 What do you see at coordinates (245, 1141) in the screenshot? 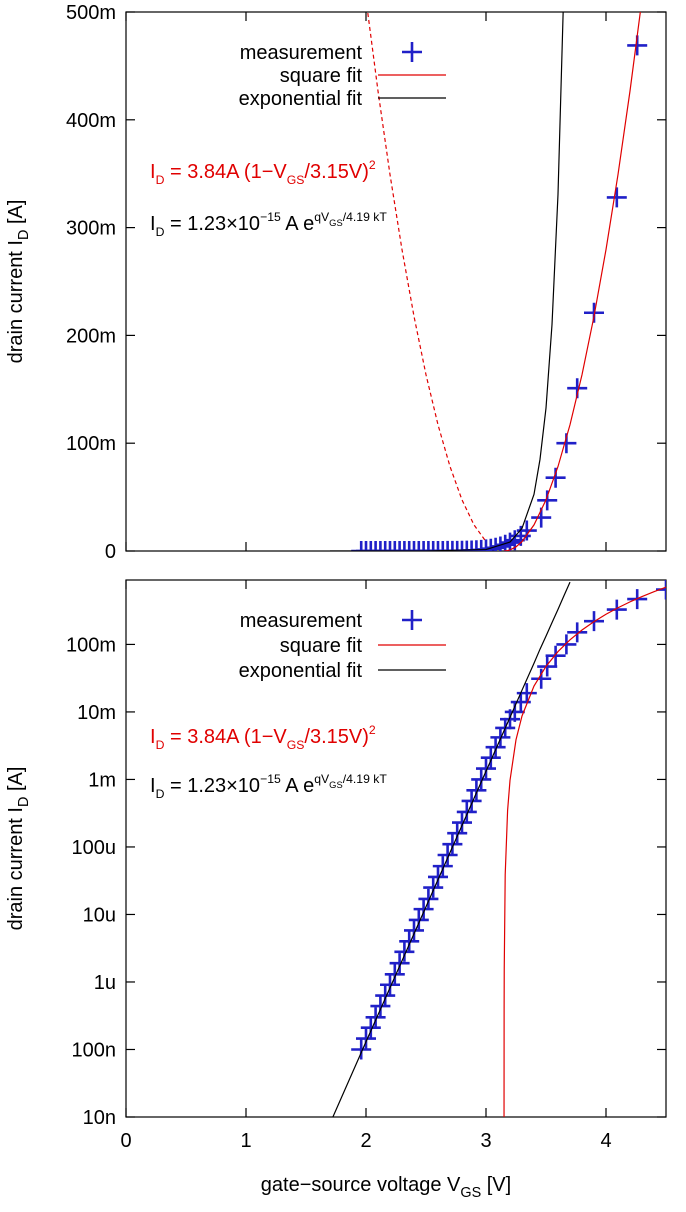
I see `x-tick-label: 1` at bounding box center [245, 1141].